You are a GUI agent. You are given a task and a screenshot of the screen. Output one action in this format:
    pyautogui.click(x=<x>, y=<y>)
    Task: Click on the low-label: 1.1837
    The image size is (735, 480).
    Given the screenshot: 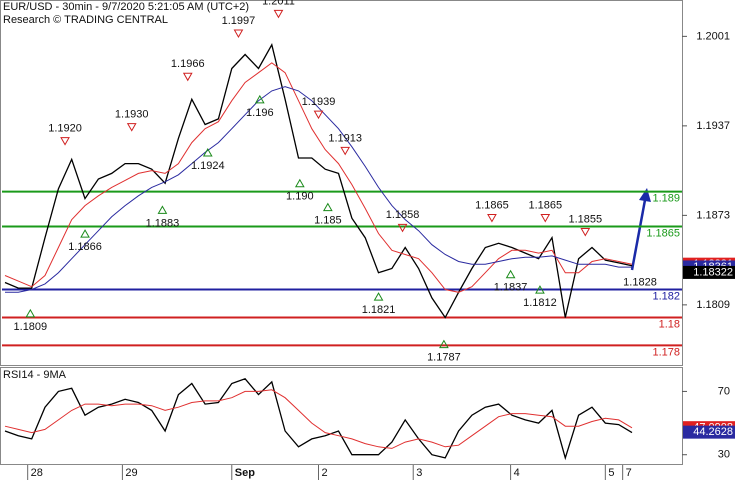 What is the action you would take?
    pyautogui.click(x=511, y=288)
    